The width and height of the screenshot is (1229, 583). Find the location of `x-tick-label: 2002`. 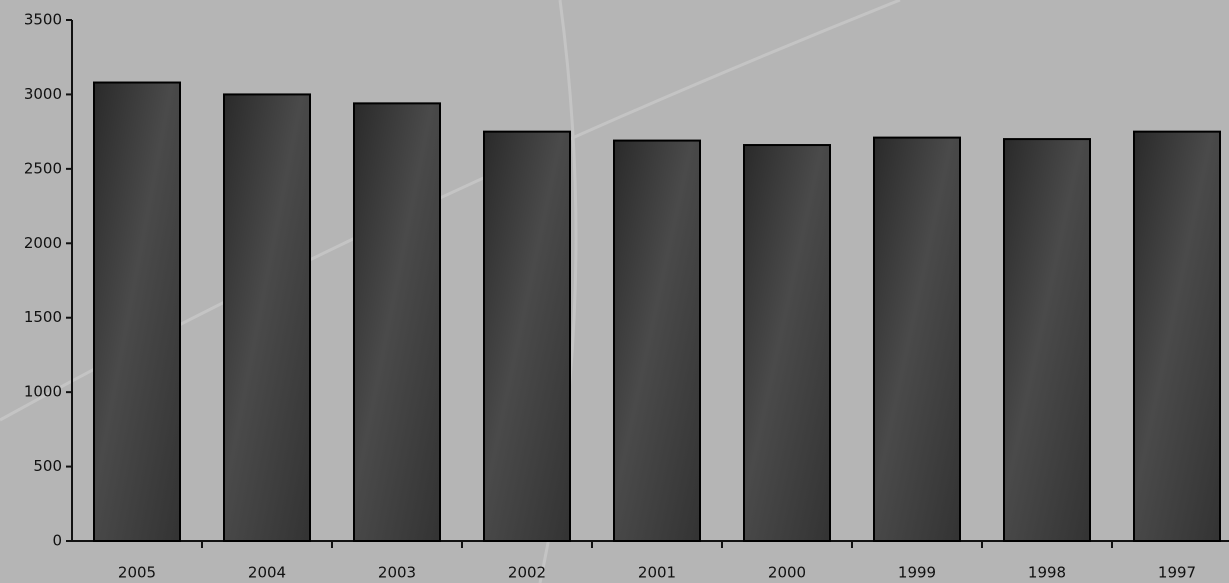

x-tick-label: 2002 is located at coordinates (527, 573).